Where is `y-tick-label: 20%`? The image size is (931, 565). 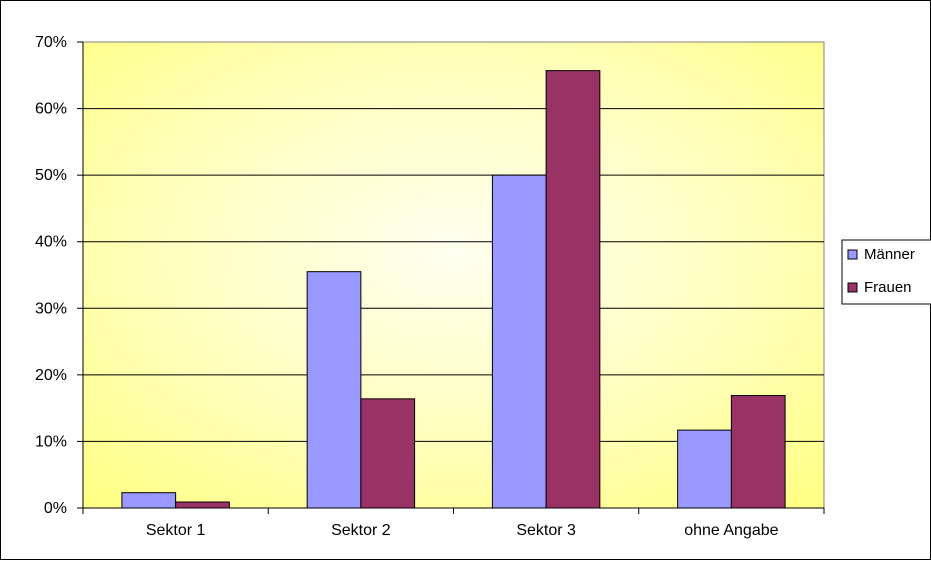 y-tick-label: 20% is located at coordinates (51, 375).